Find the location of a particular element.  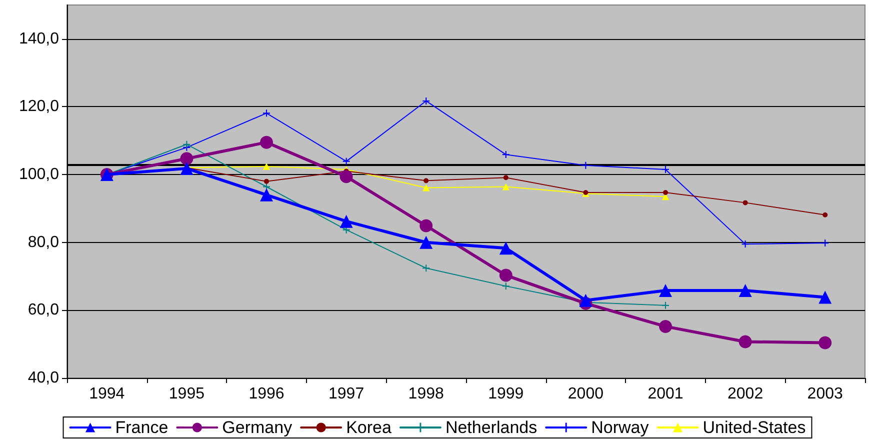

y-tick-label: 60,0 is located at coordinates (44, 310).